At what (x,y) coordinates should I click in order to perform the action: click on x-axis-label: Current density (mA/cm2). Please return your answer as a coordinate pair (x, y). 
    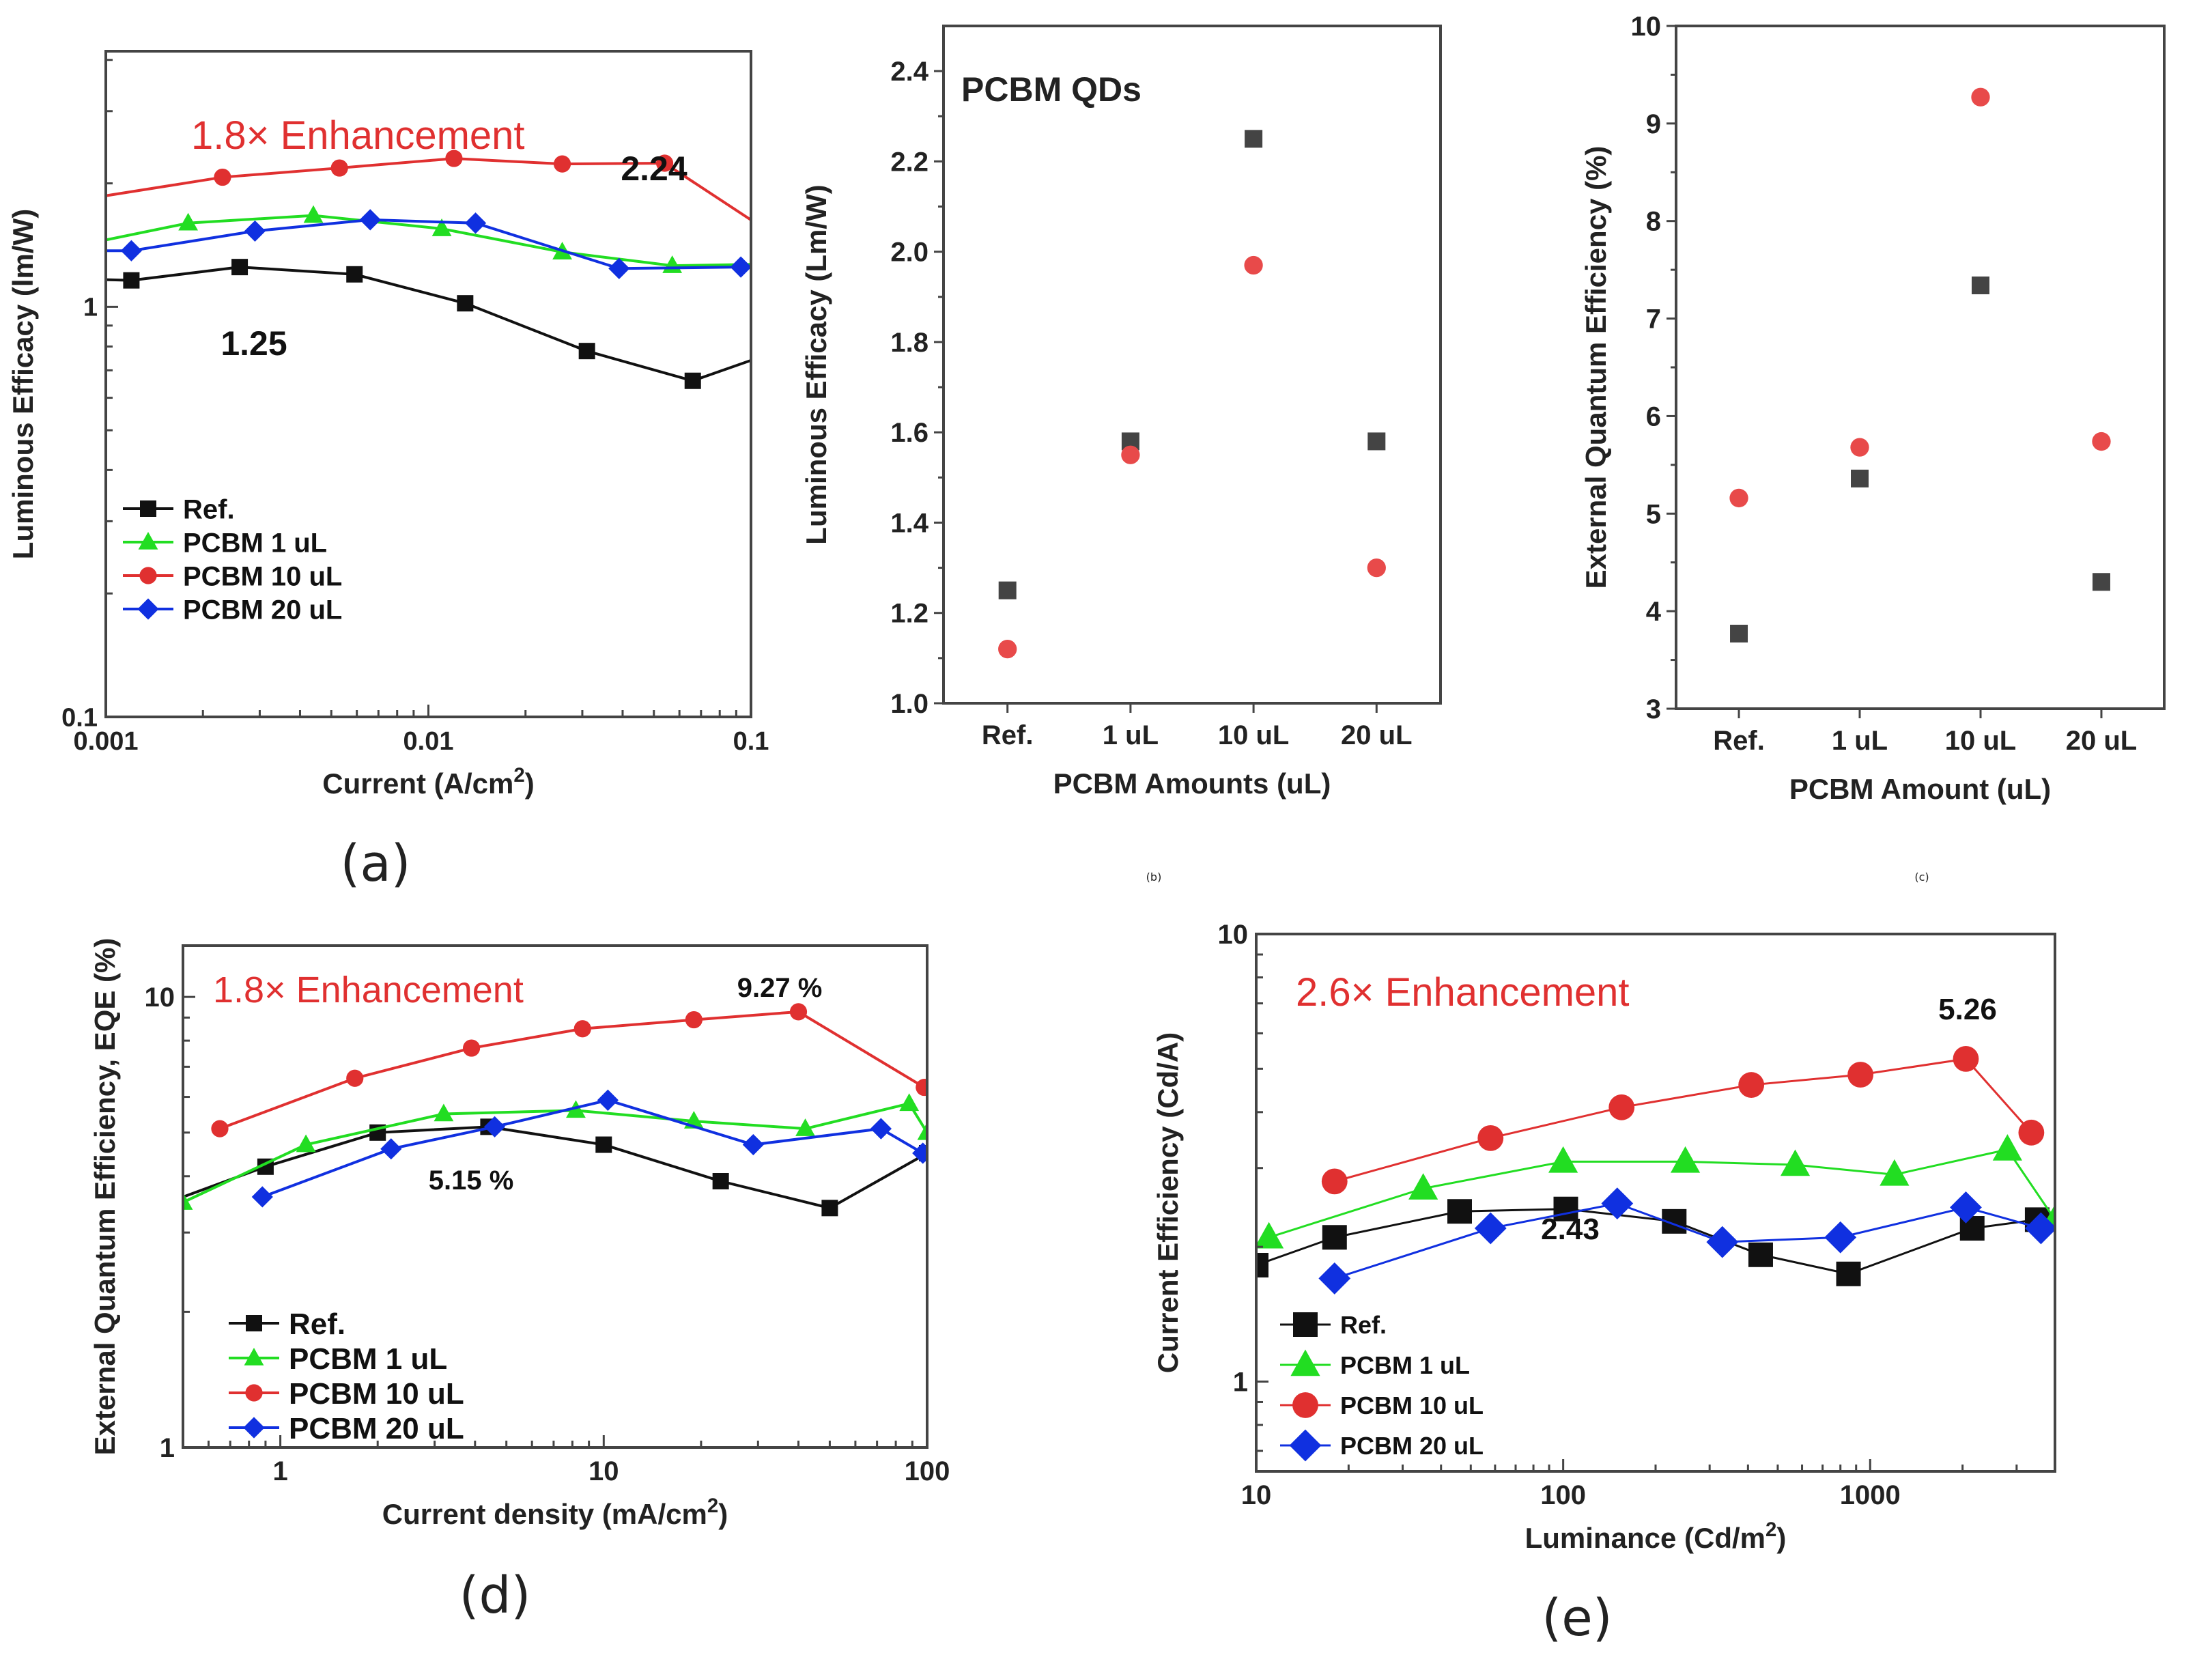
    Looking at the image, I should click on (555, 1512).